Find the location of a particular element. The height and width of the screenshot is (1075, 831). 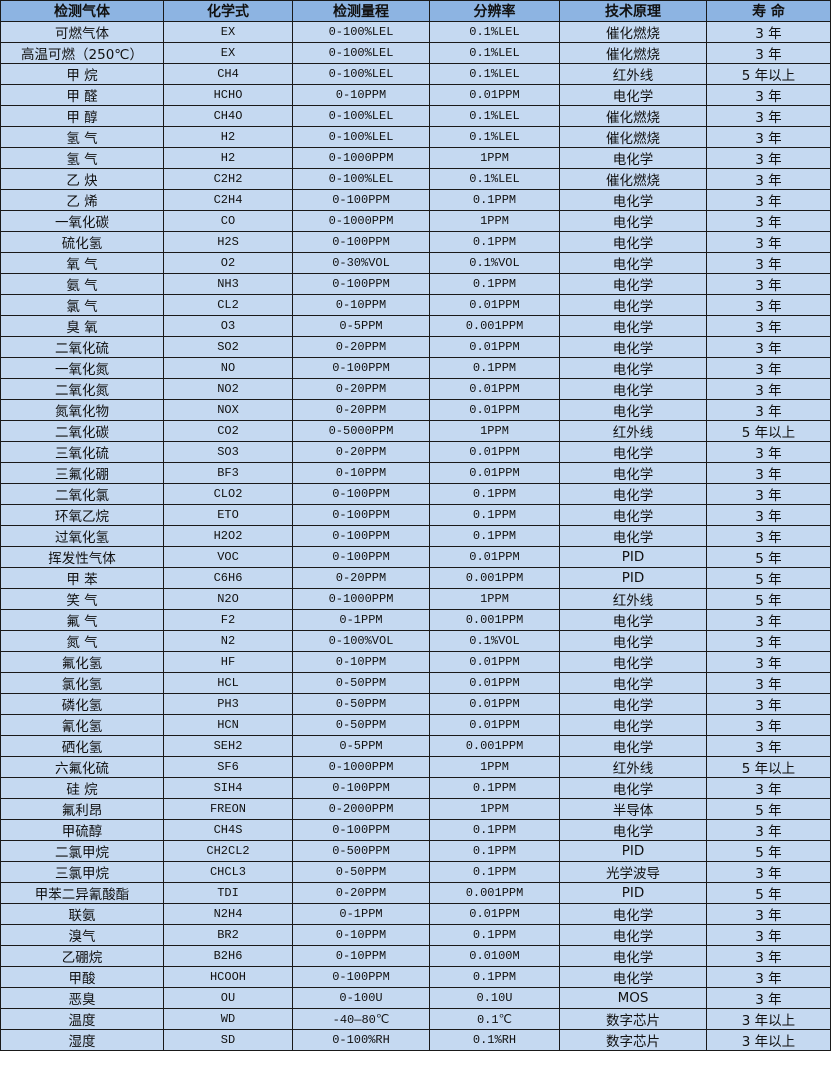

cell-gas: 甲酸 is located at coordinates (82, 977).